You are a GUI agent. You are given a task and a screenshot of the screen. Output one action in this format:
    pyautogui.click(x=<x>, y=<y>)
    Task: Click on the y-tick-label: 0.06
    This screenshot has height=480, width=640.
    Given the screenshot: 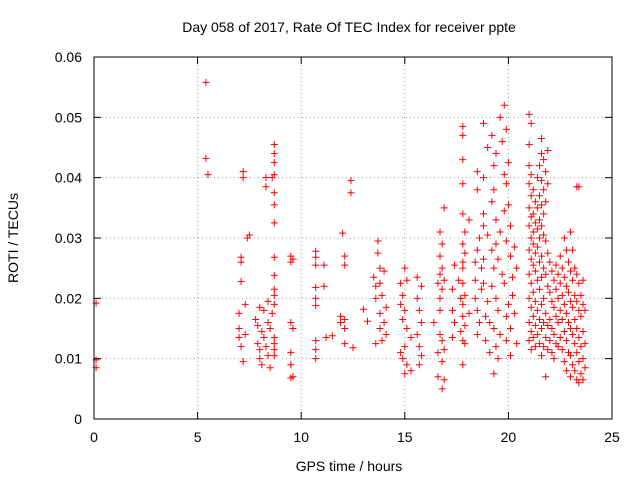 What is the action you would take?
    pyautogui.click(x=68, y=57)
    